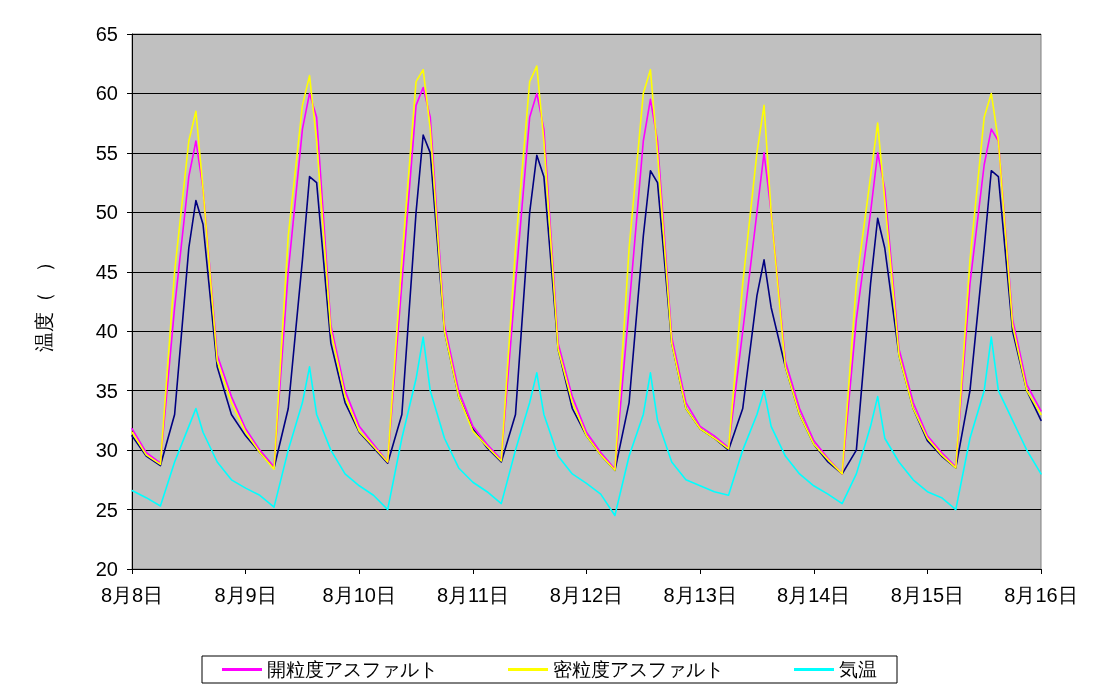  Describe the element at coordinates (638, 669) in the screenshot. I see `legend-label: 密粒度アスファルト` at that location.